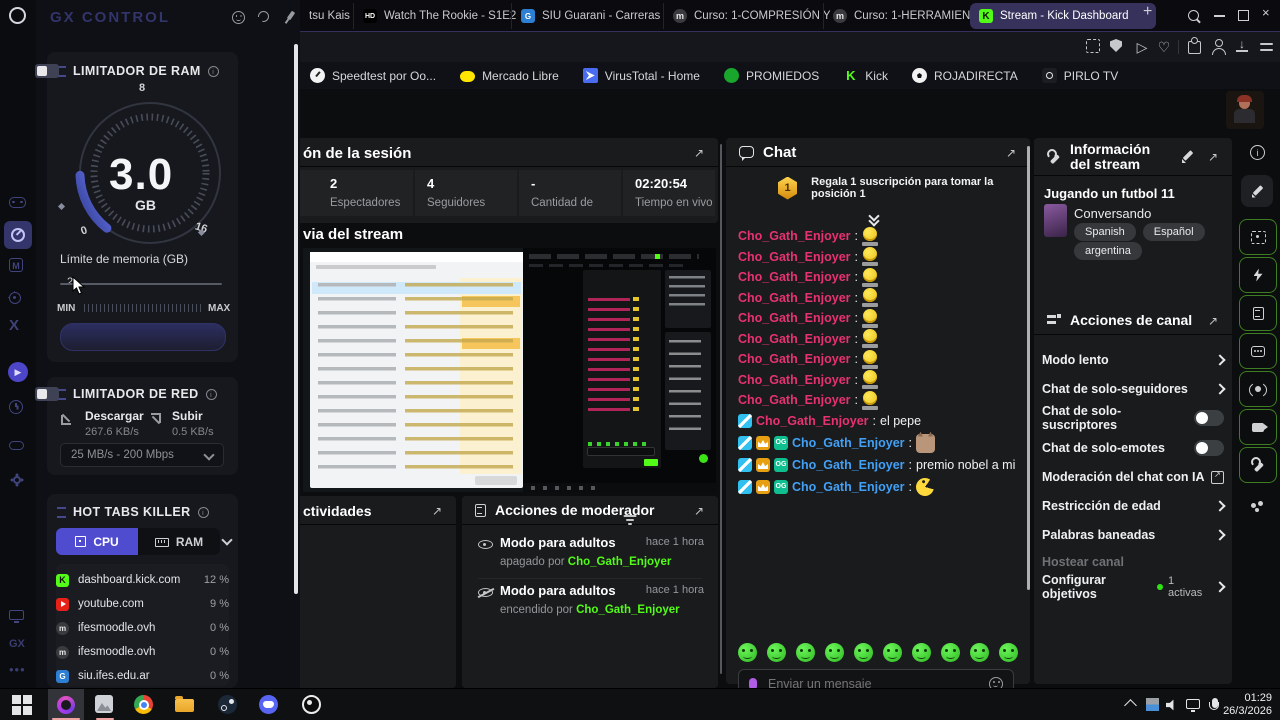 The image size is (1280, 720). I want to click on action-palabras-baneadas: Palabras baneadas, so click(1134, 535).